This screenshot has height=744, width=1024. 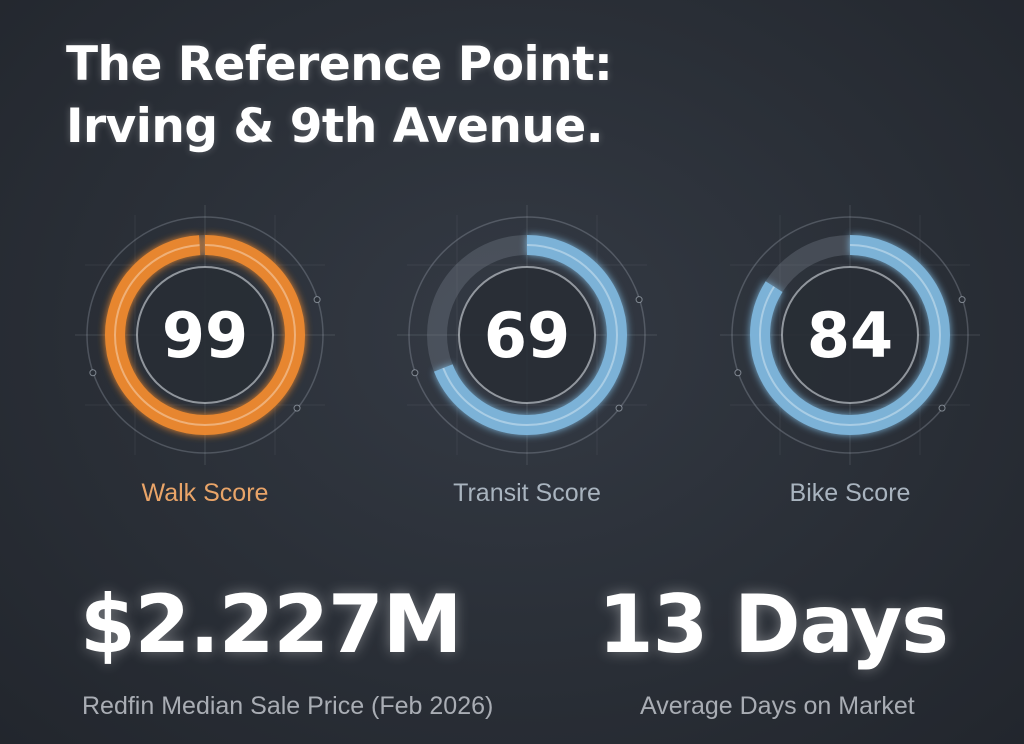 I want to click on gauge-svg: 84, so click(x=850, y=335).